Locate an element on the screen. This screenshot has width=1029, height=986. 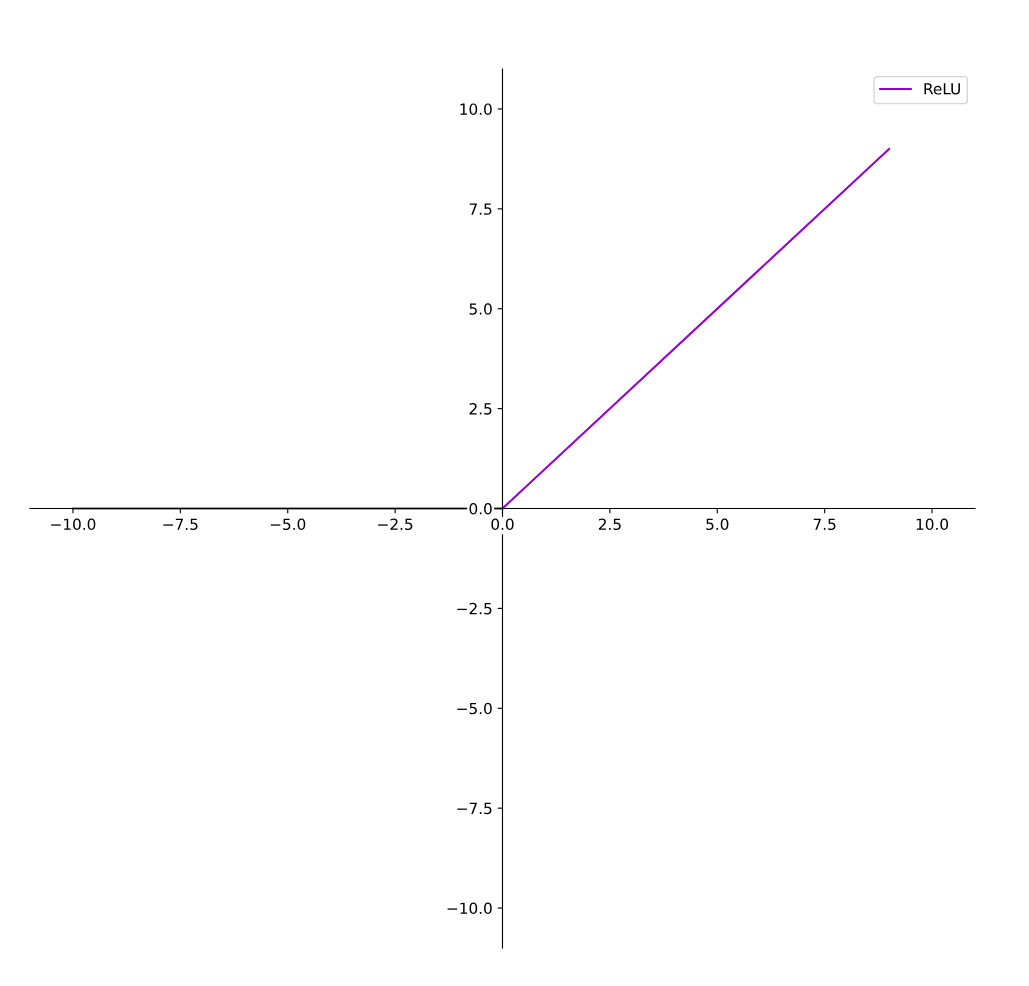
y-tick-label: −7.5 is located at coordinates (474, 808).